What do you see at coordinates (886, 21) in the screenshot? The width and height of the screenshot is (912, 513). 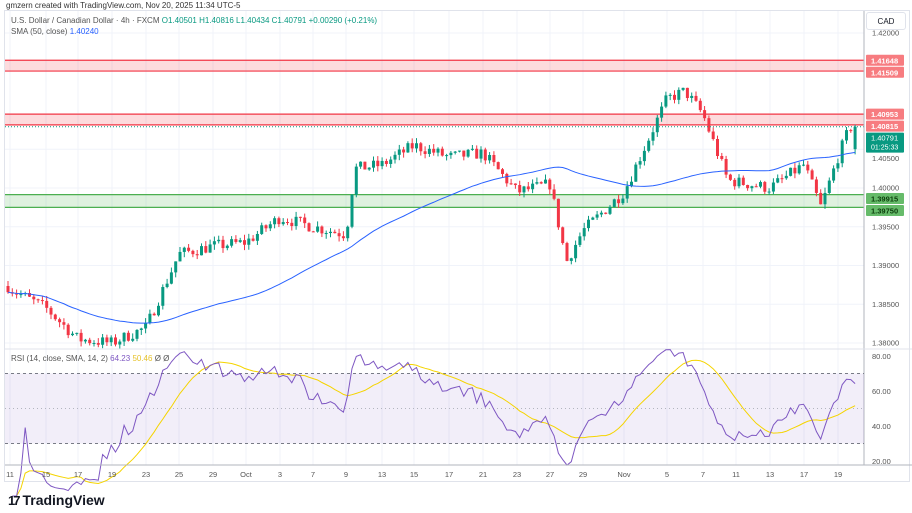 I see `currency-button: CAD` at bounding box center [886, 21].